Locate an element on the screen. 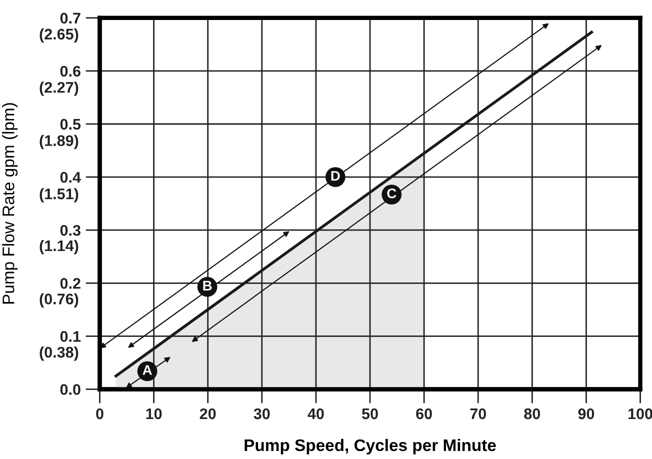 Image resolution: width=652 pixels, height=459 pixels. y2-tick-label: (1.89) is located at coordinates (59, 142).